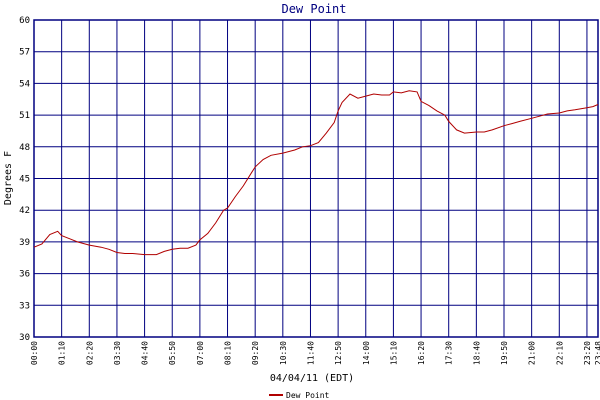 The image size is (600, 400). What do you see at coordinates (393, 353) in the screenshot?
I see `x-tick-label: 15:10` at bounding box center [393, 353].